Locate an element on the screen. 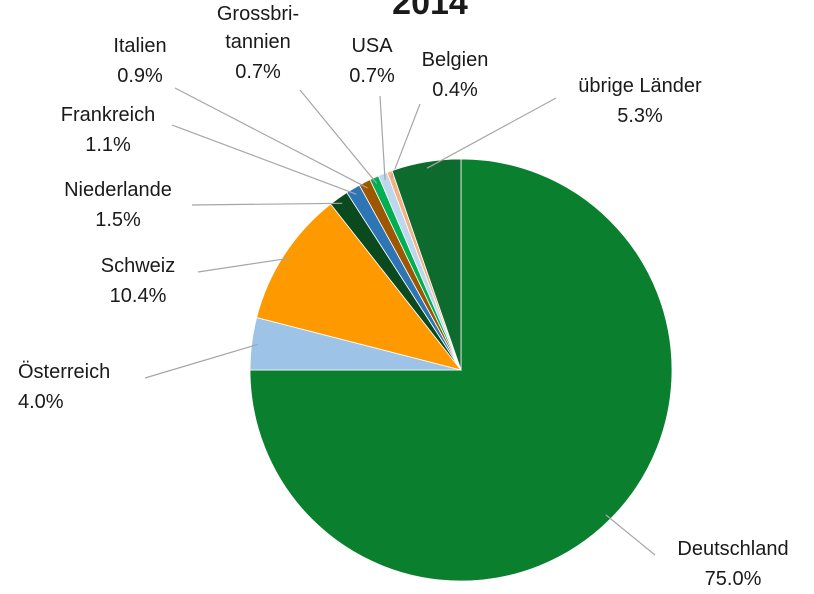 This screenshot has height=594, width=814. slice-label-line: übrige Länder is located at coordinates (640, 86).